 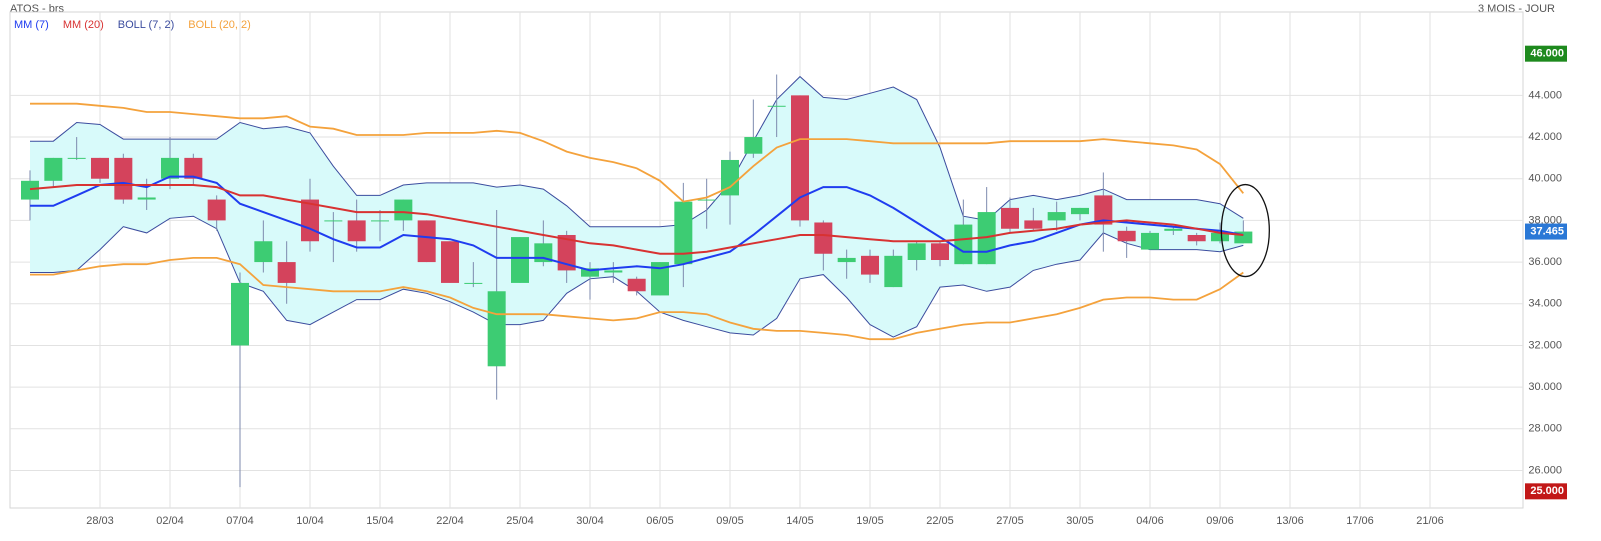 I want to click on y-tick-label: 40.000, so click(x=1545, y=179).